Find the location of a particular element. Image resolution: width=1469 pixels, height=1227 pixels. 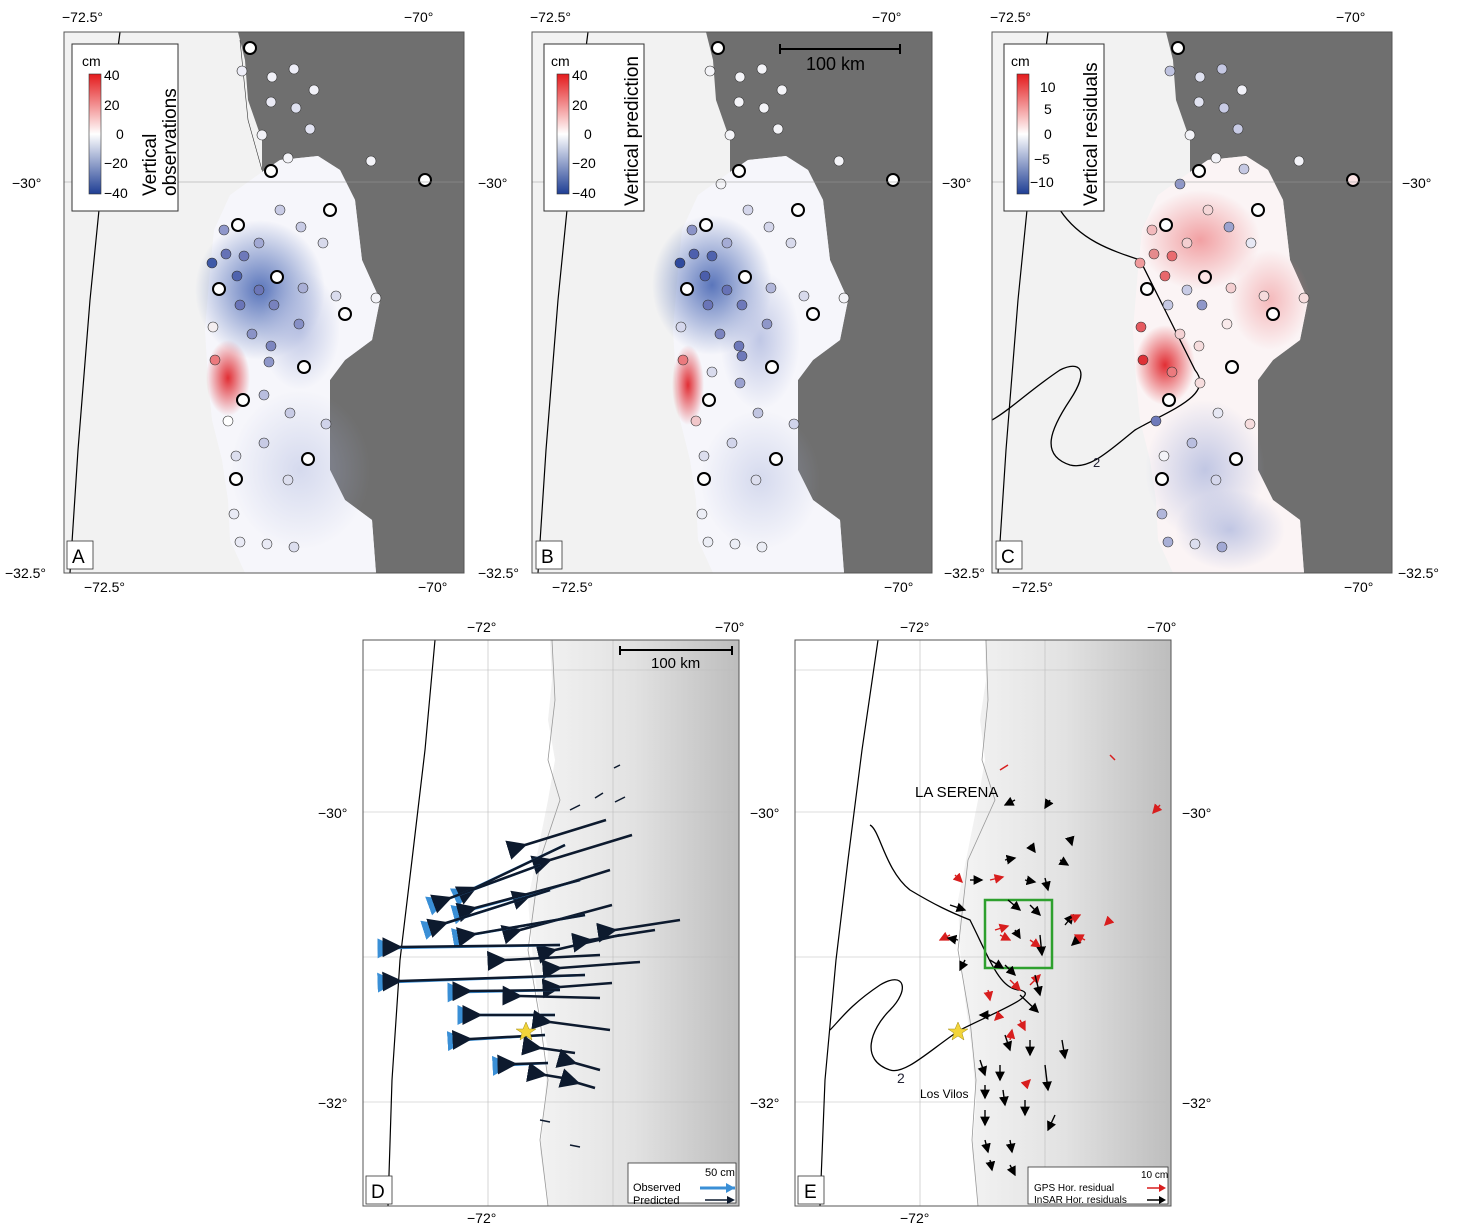

panel-letter-box-c is located at coordinates (1009, 555).